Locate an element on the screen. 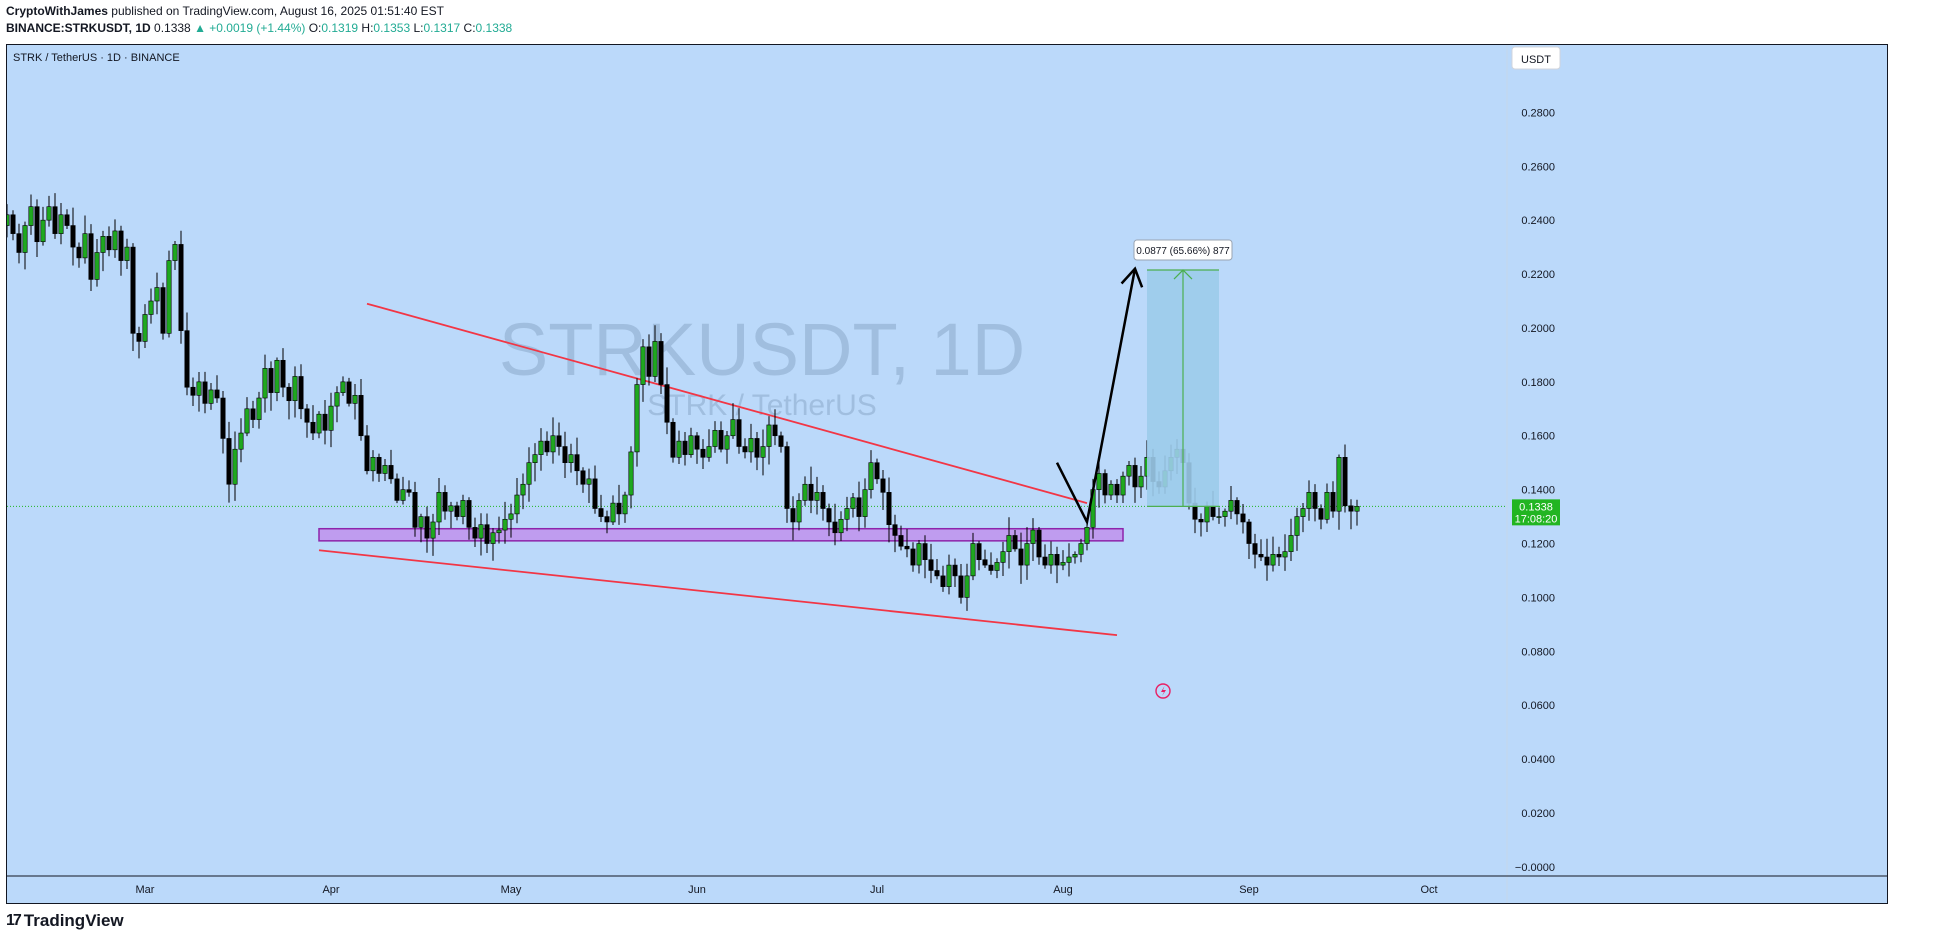 Image resolution: width=1957 pixels, height=941 pixels. last-price-badge: 0.1338 17:08:20 is located at coordinates (1536, 512).